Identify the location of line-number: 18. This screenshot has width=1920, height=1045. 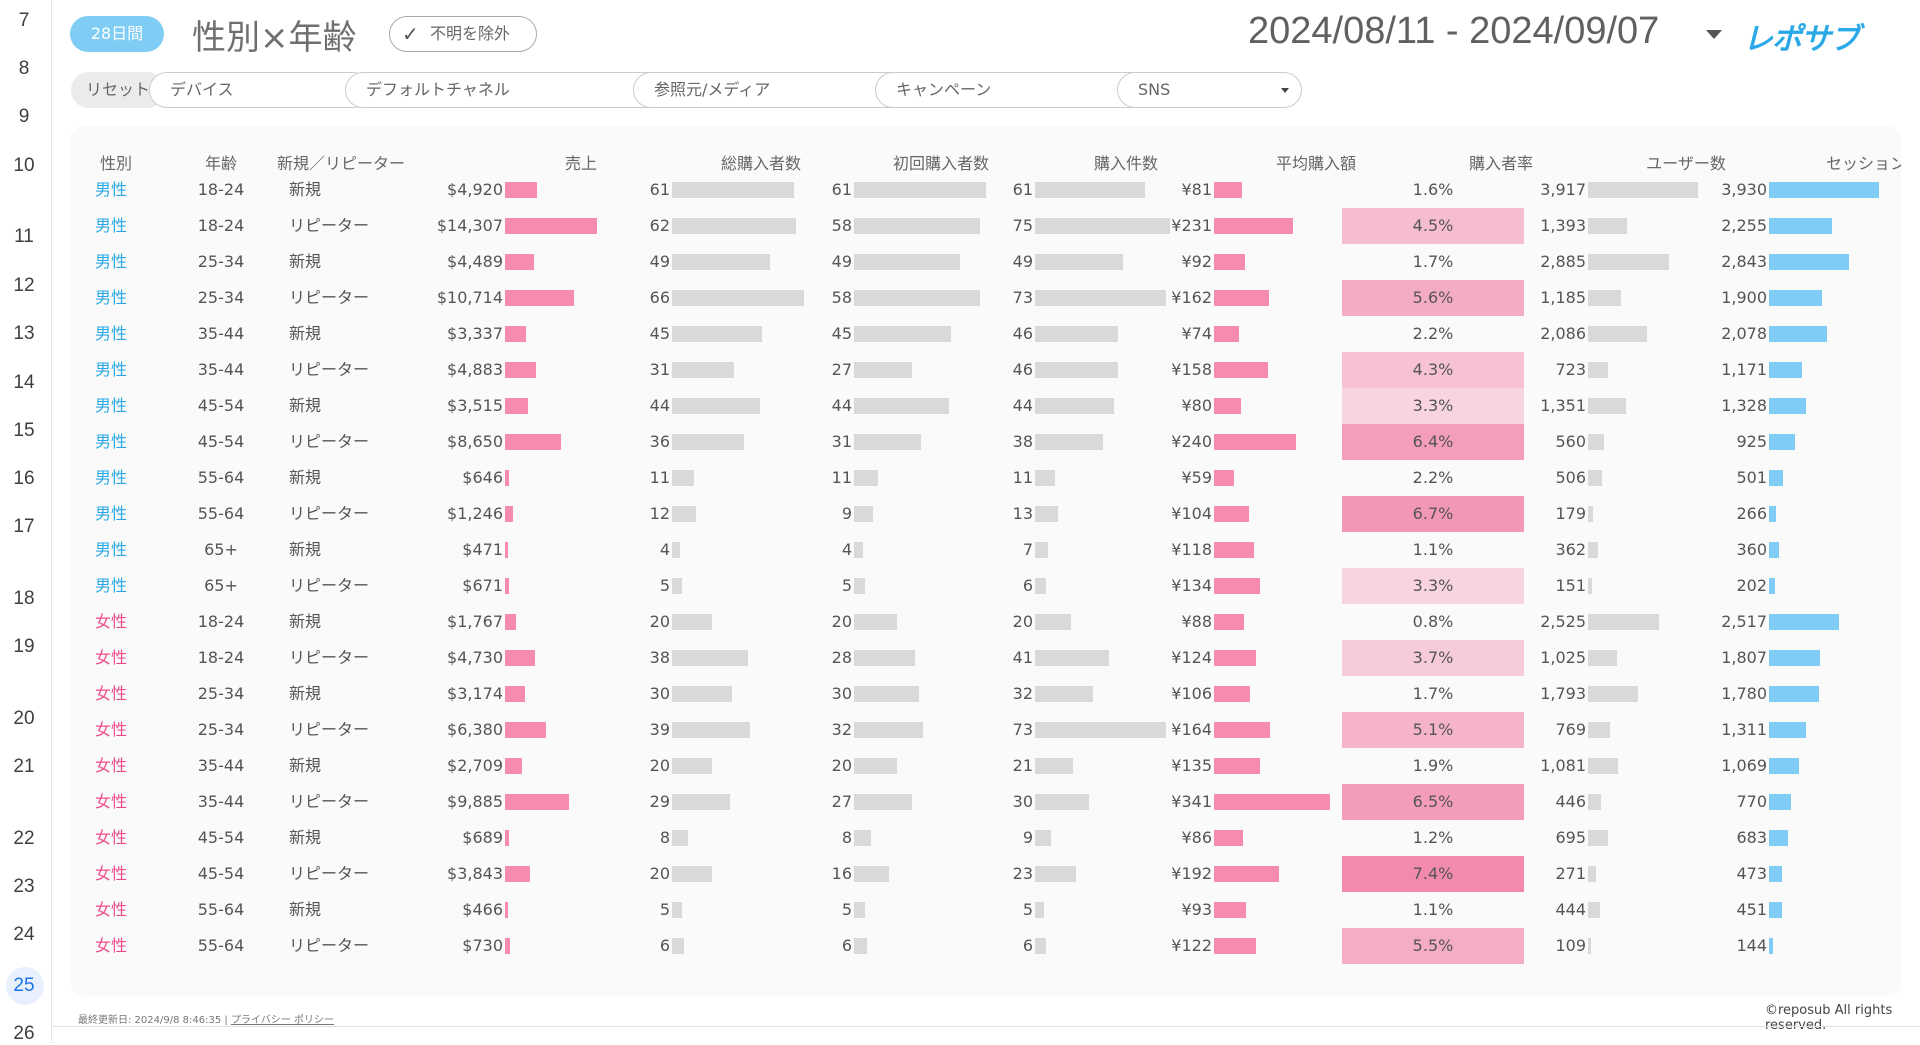
(24, 598).